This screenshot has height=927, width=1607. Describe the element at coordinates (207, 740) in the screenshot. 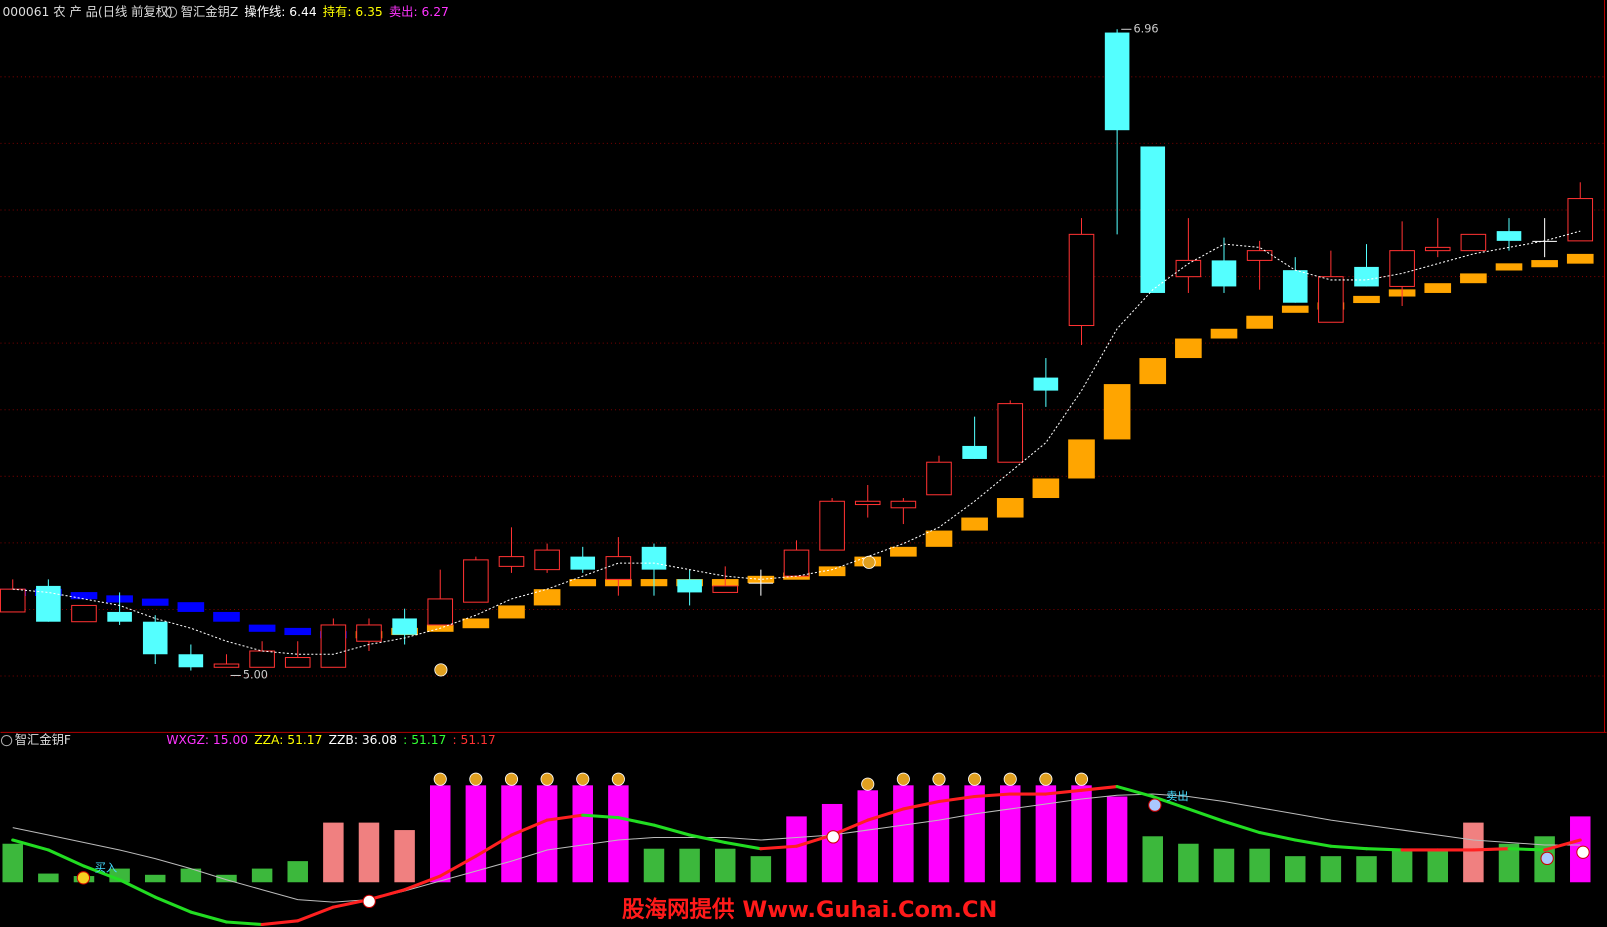

I see `legend-text: WXGZ: 15.00` at that location.